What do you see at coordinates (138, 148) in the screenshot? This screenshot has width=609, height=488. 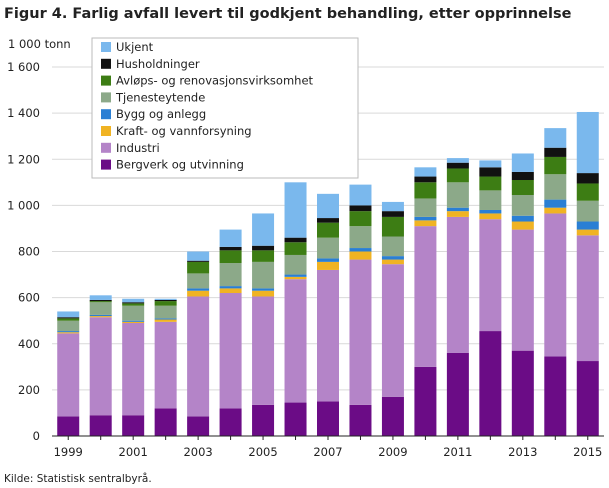 I see `legend-label: Industri` at bounding box center [138, 148].